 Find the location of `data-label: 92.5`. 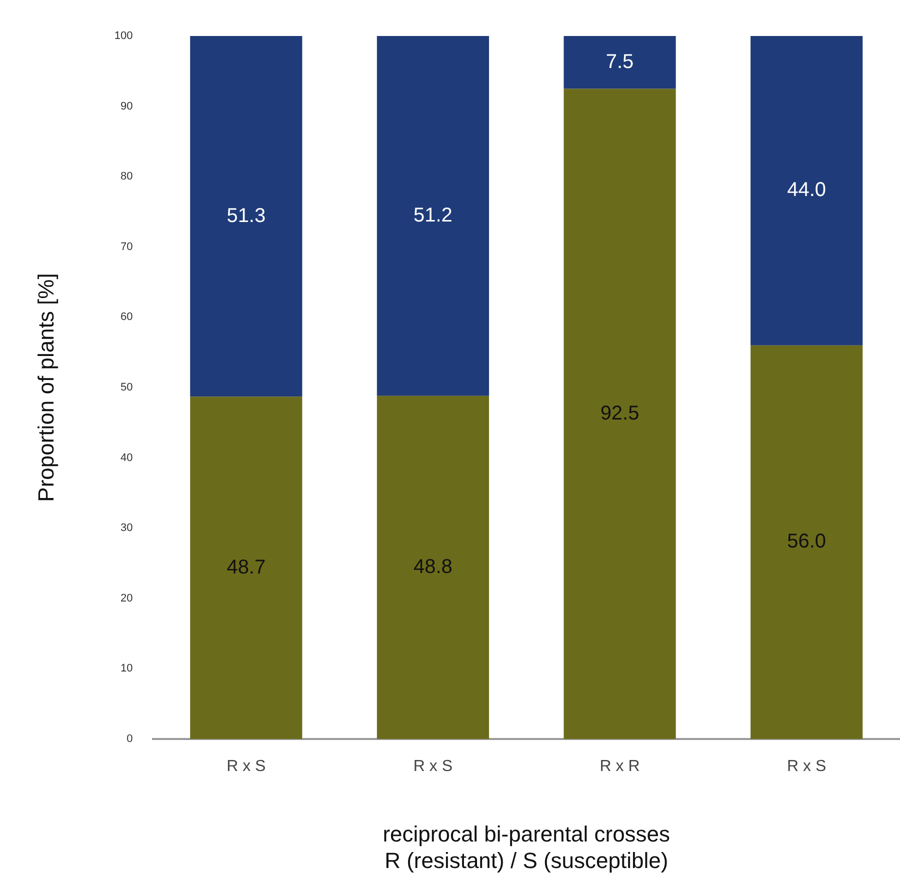

data-label: 92.5 is located at coordinates (620, 413).